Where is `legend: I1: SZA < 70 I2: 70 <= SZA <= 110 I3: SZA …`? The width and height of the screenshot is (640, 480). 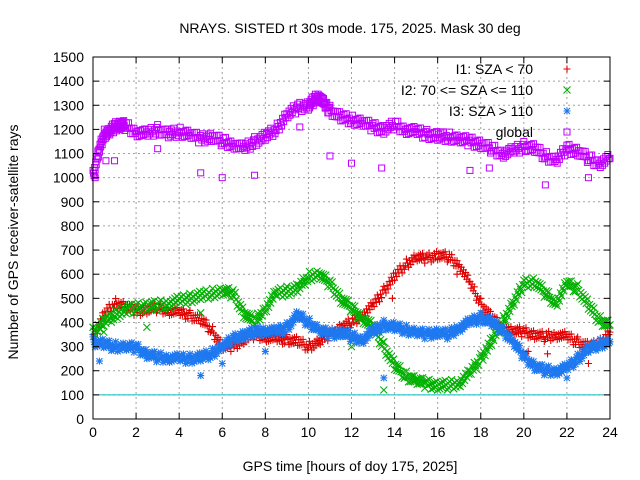 legend: I1: SZA < 70 I2: 70 <= SZA <= 110 I3: SZA … is located at coordinates (486, 100).